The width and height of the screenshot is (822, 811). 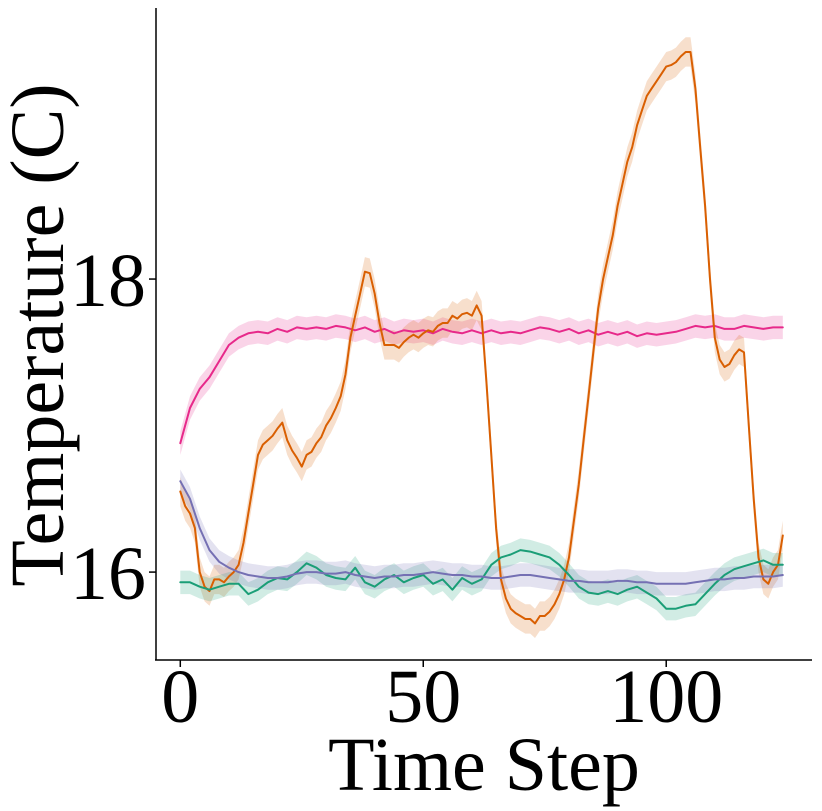 What do you see at coordinates (484, 765) in the screenshot?
I see `x-axis-title: Time Step` at bounding box center [484, 765].